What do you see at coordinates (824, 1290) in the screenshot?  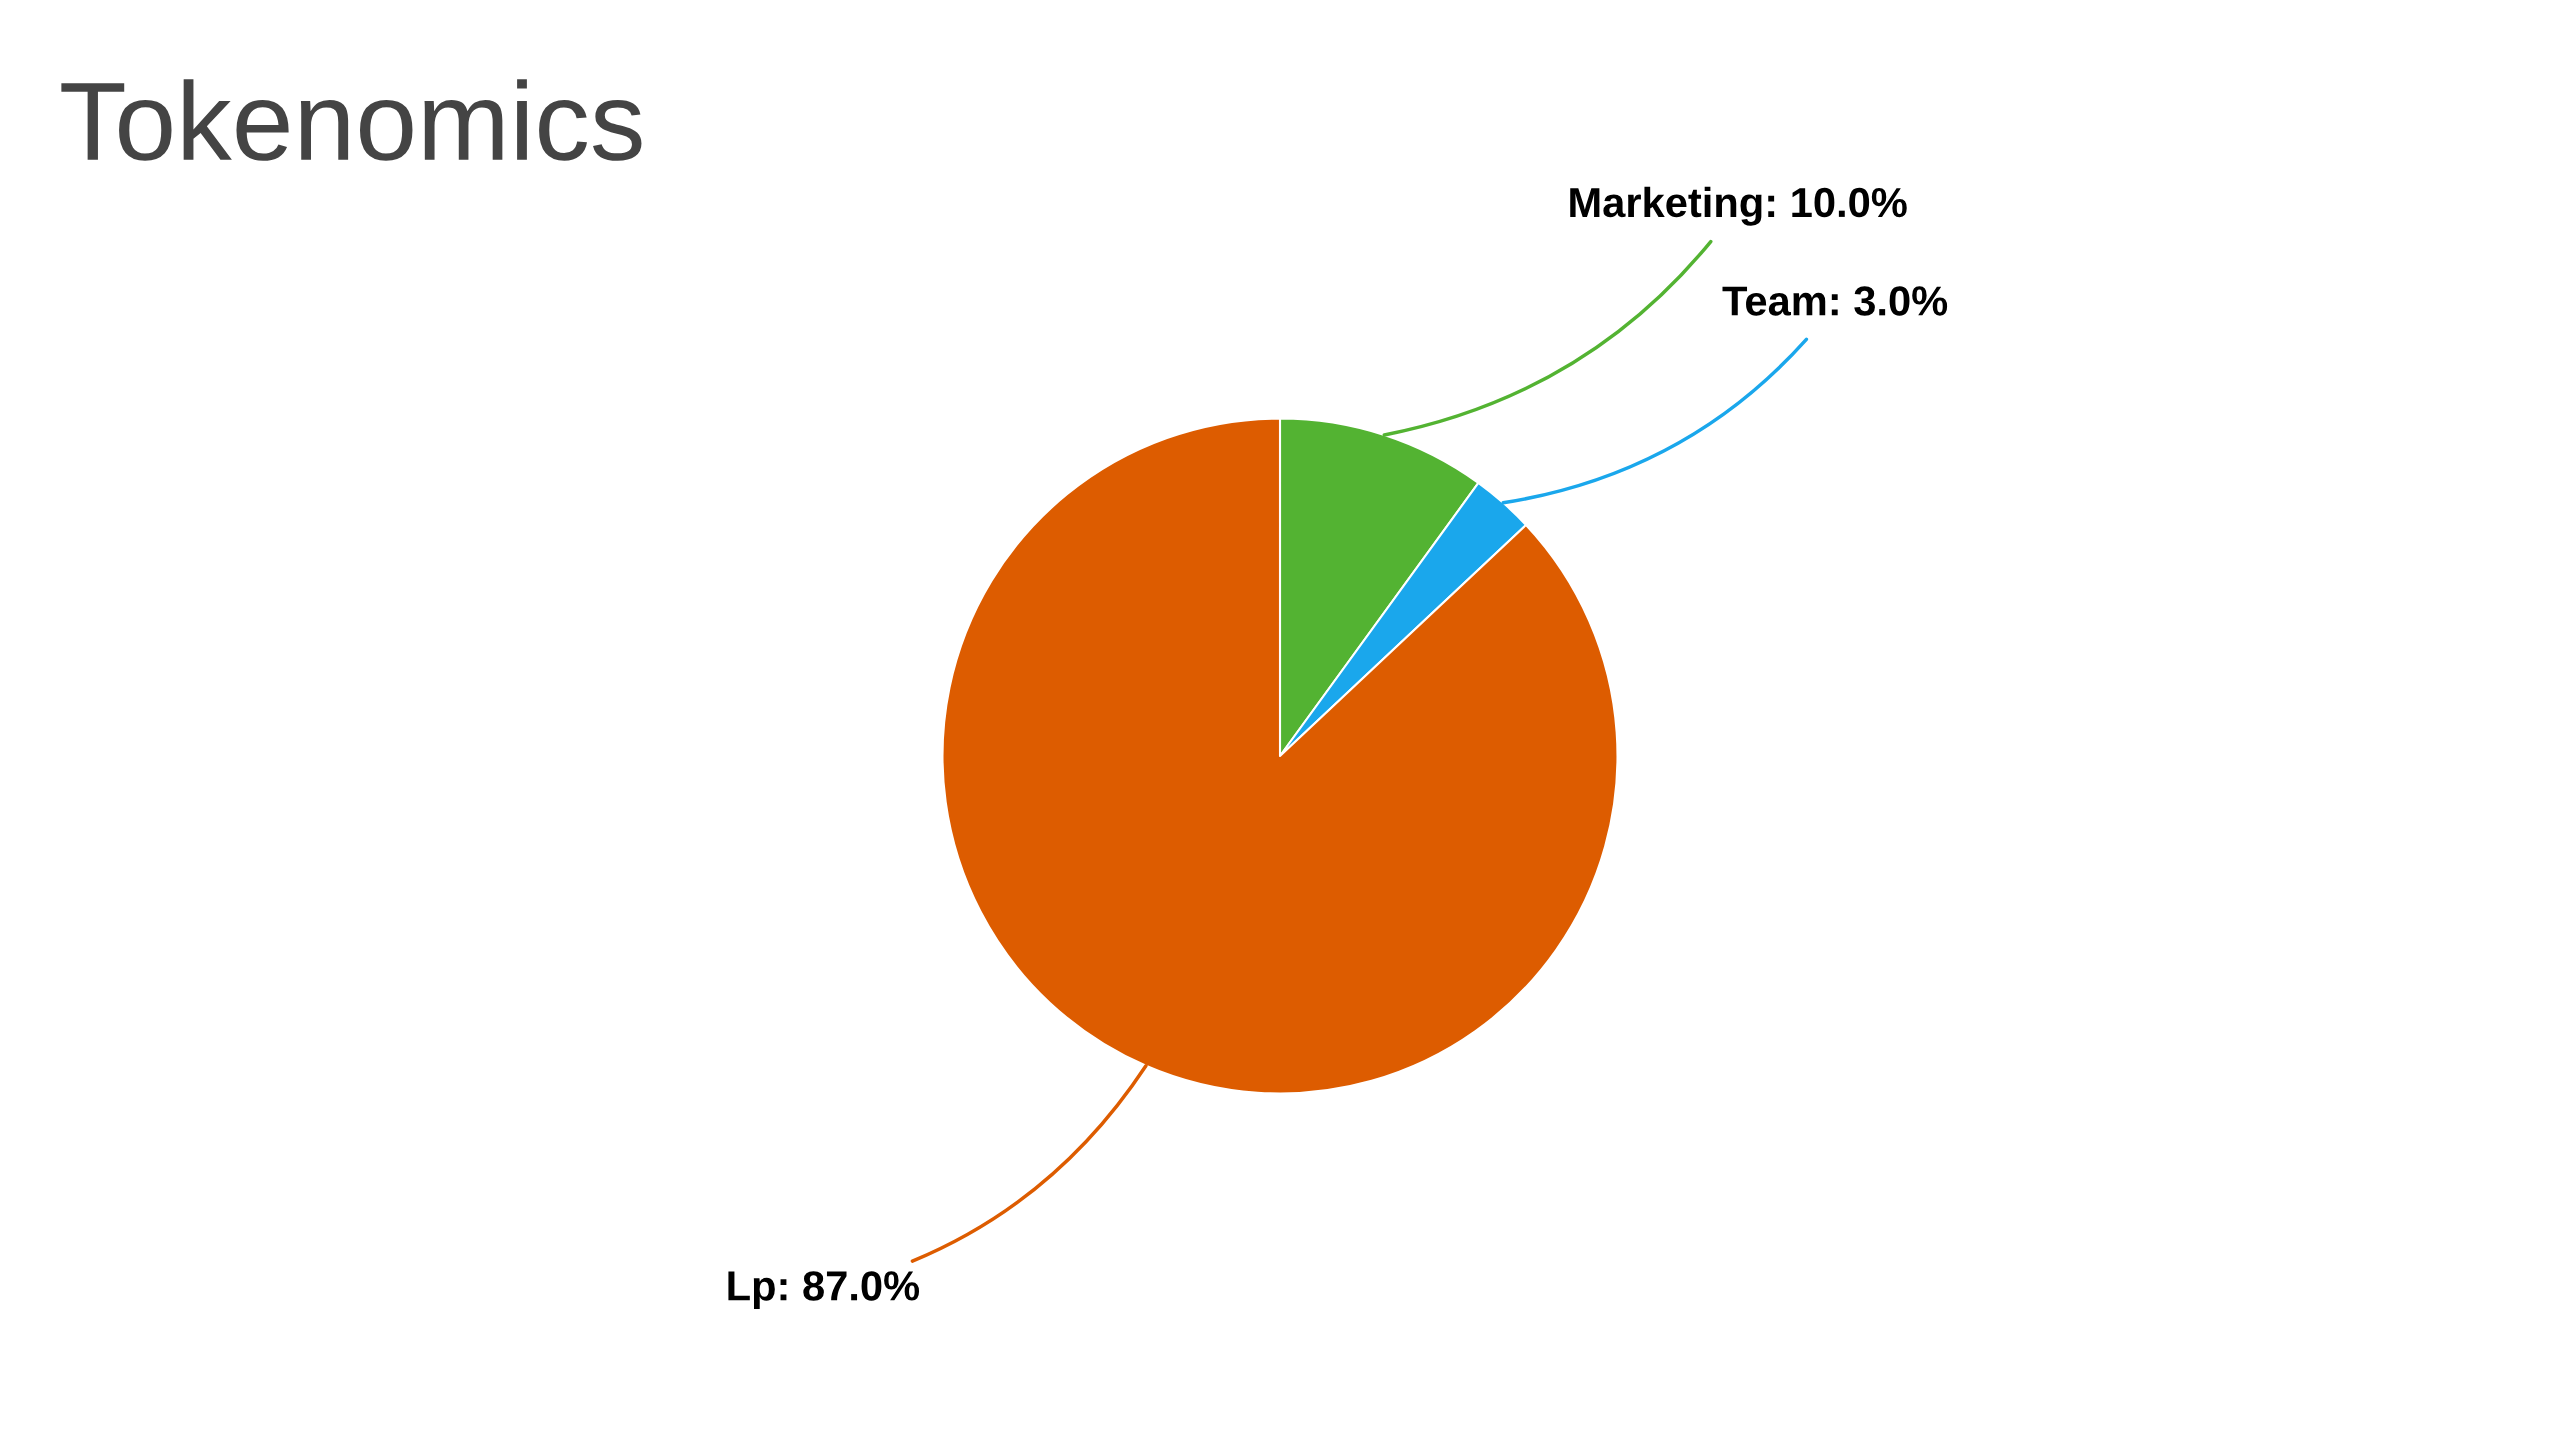 I see `slice-label: Lp: 87.0%` at bounding box center [824, 1290].